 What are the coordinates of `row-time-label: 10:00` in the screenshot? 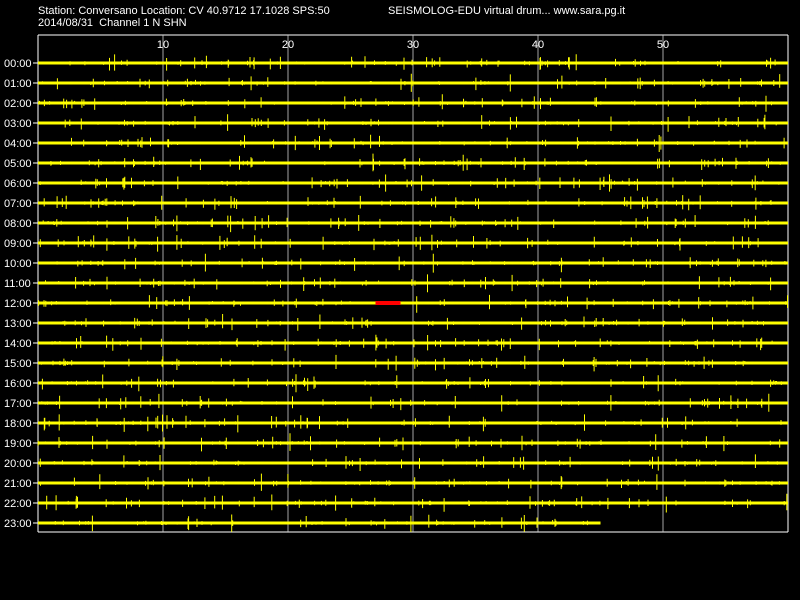 It's located at (18, 264).